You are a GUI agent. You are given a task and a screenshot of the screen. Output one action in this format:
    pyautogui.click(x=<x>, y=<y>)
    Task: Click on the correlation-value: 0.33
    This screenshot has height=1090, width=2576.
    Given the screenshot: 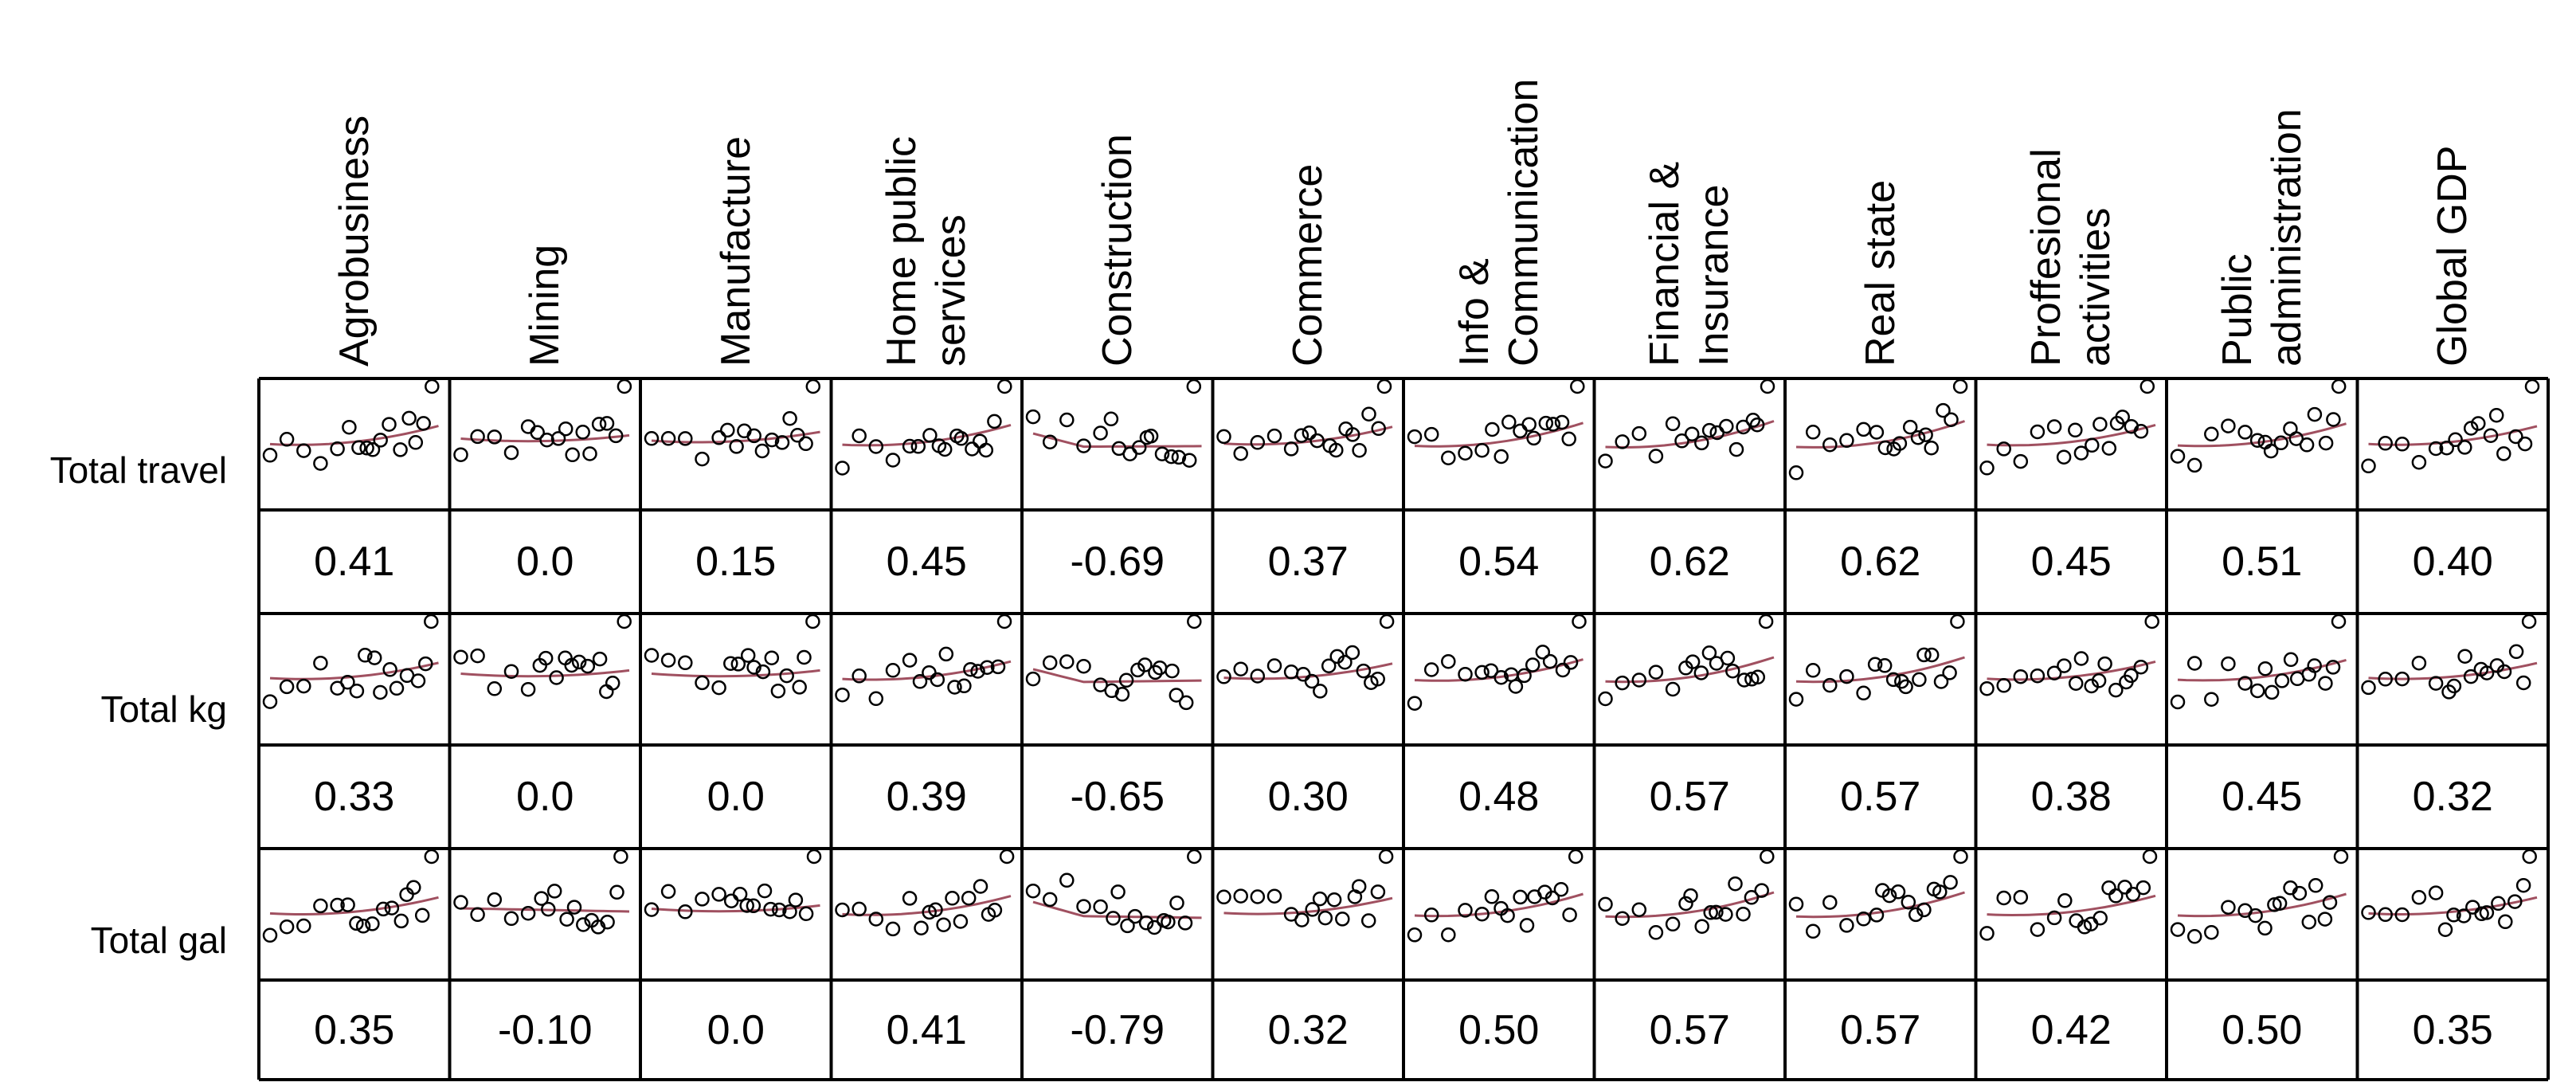 What is the action you would take?
    pyautogui.click(x=354, y=797)
    